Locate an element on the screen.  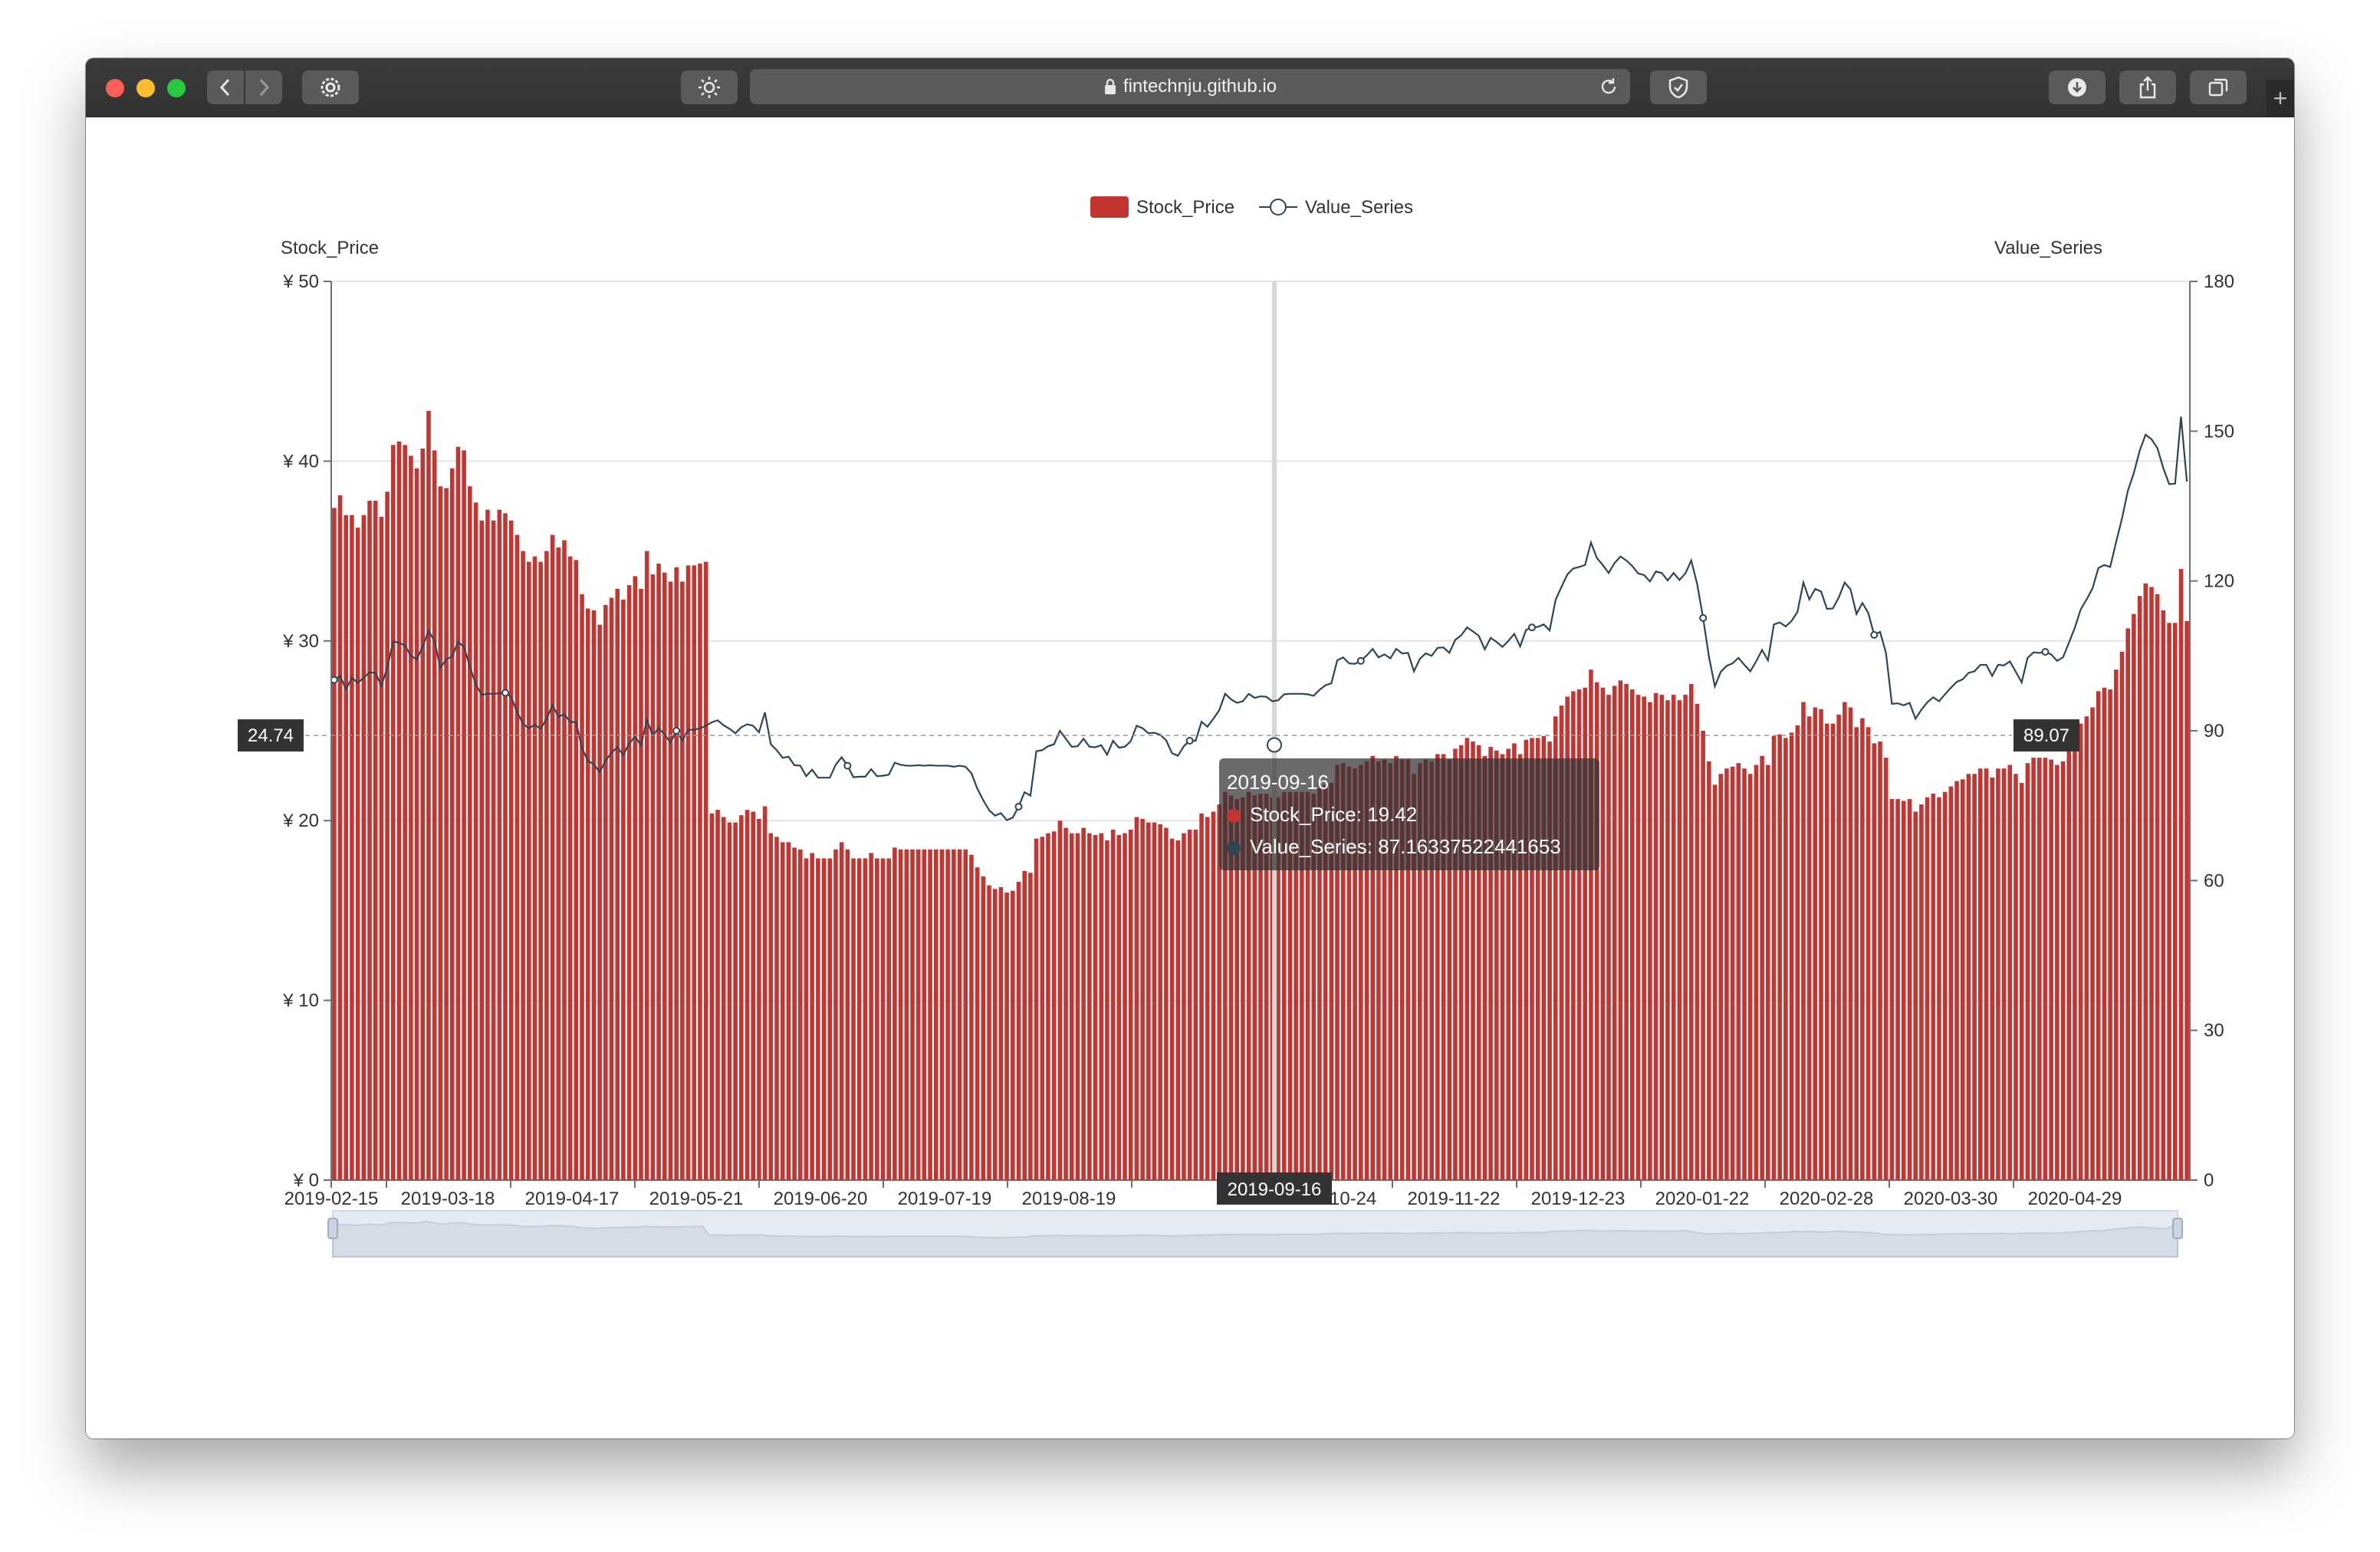
forward-button is located at coordinates (263, 88).